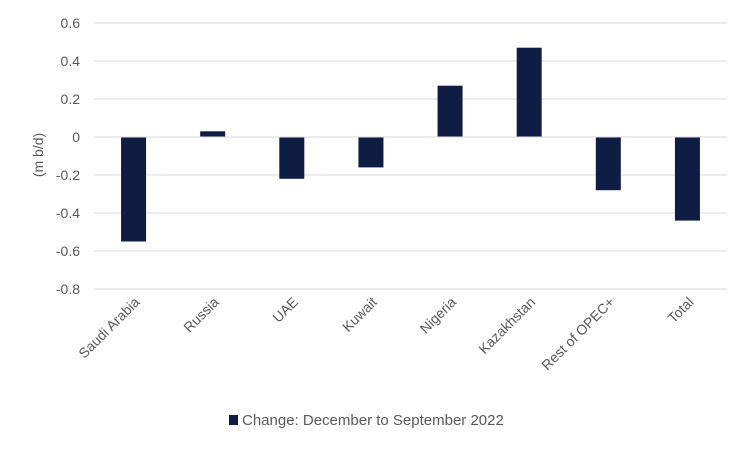 This screenshot has width=750, height=450. I want to click on x-tick-label: Total, so click(680, 310).